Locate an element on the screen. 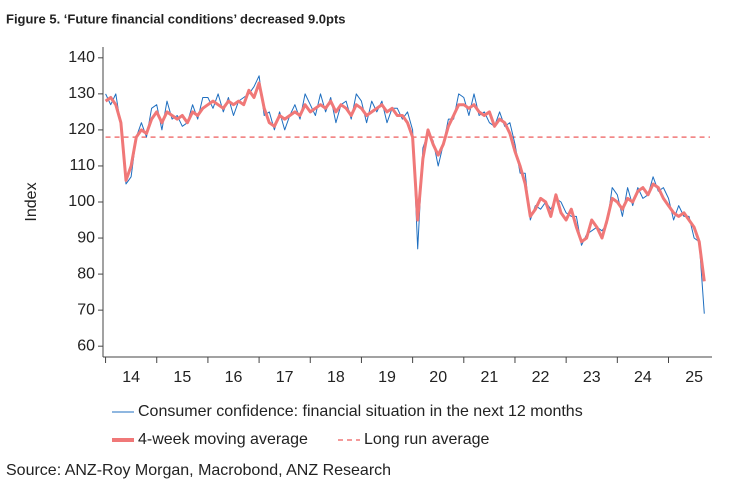 The height and width of the screenshot is (492, 731). y-tick-label: 140 is located at coordinates (81, 57).